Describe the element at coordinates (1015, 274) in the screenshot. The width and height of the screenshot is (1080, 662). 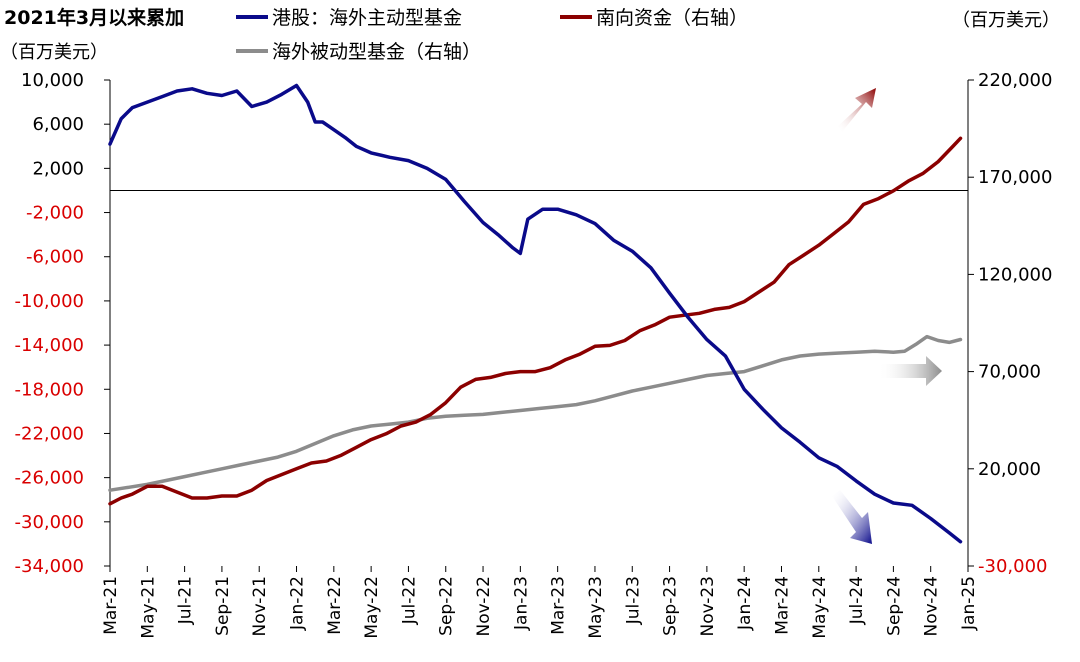
I see `right-tick-label: 120,000` at that location.